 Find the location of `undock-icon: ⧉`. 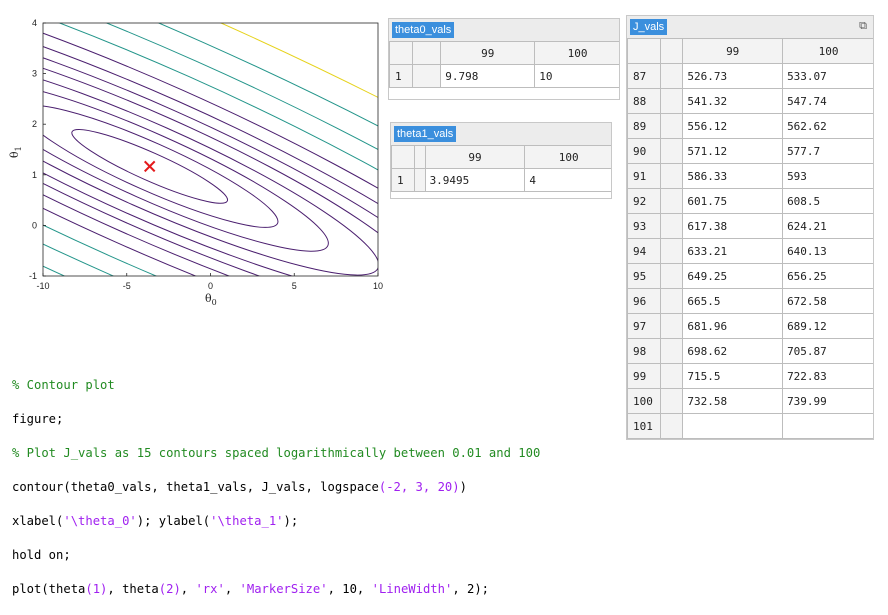

undock-icon: ⧉ is located at coordinates (863, 26).